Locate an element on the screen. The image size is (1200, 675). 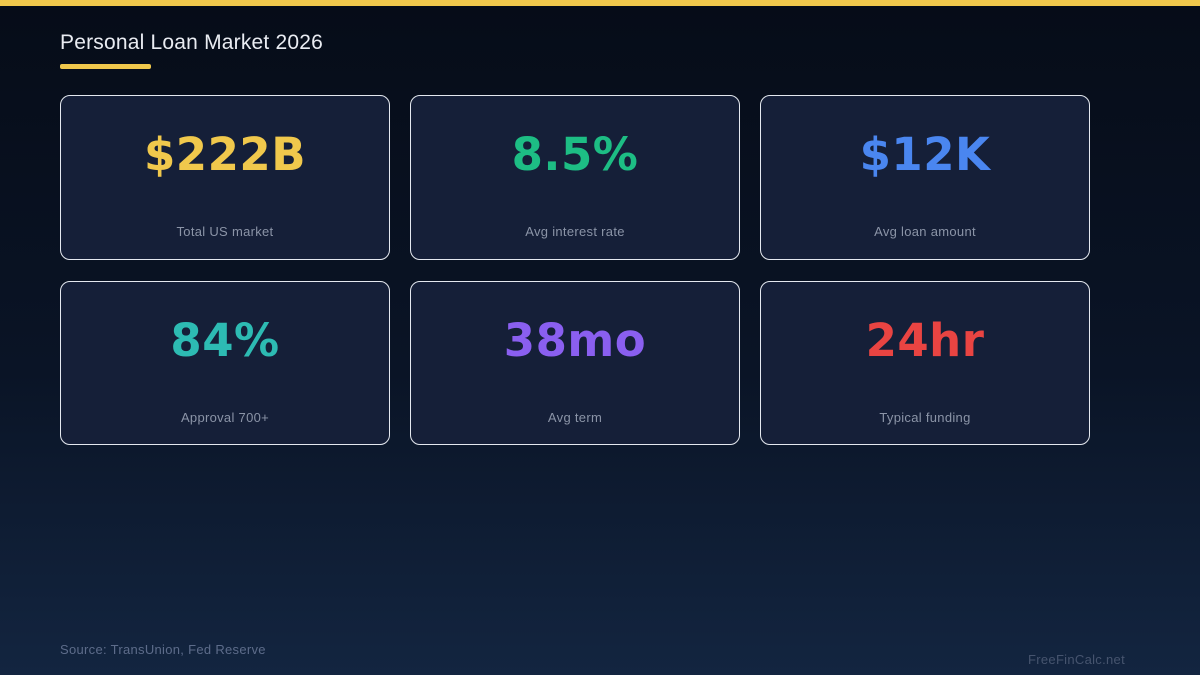
stat-value: $222B is located at coordinates (225, 154).